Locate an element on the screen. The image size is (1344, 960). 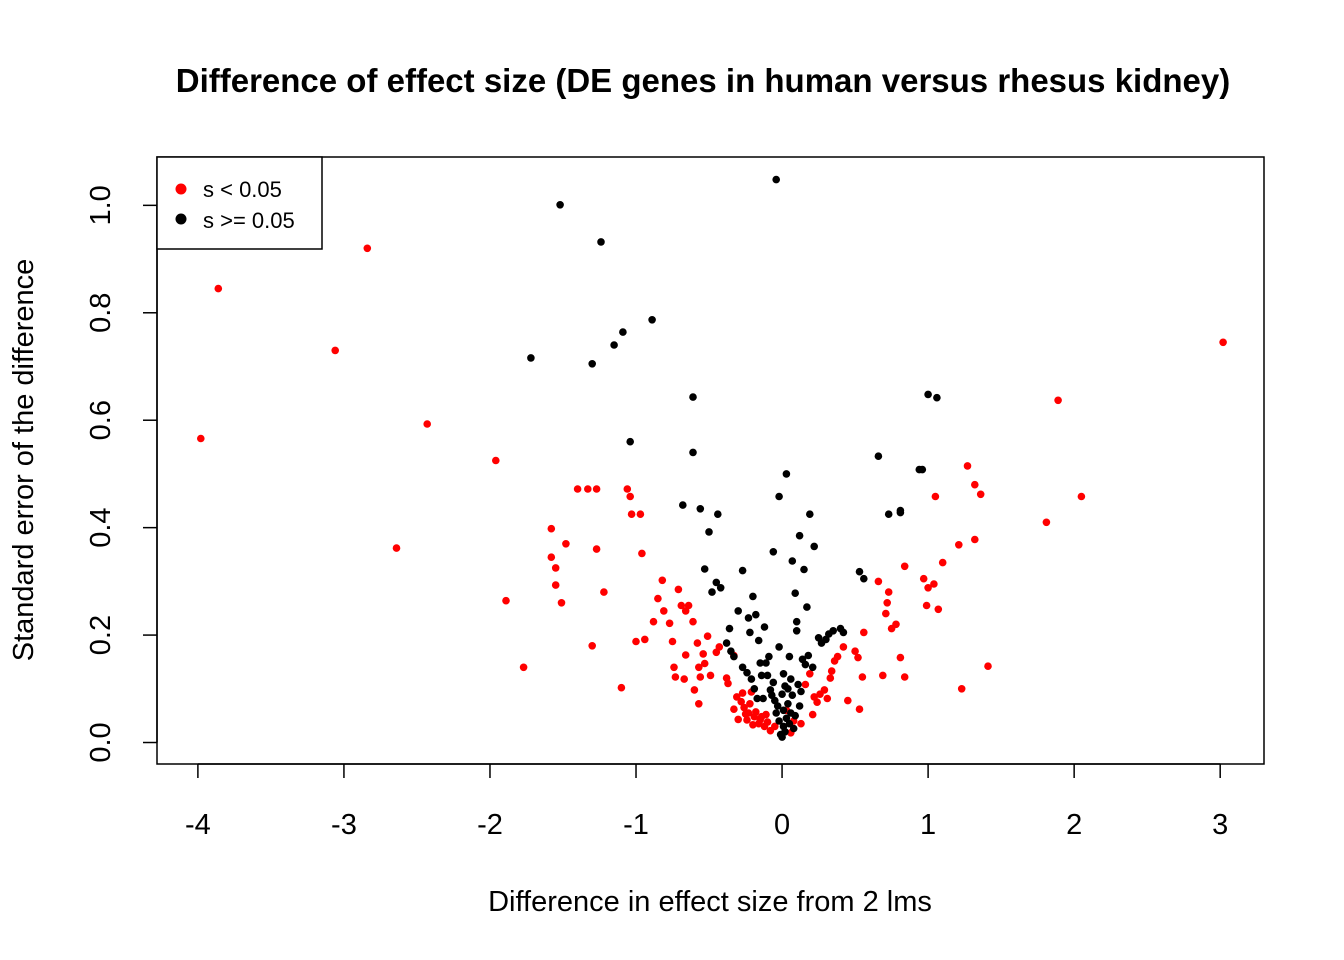
legend-label-nonsignificant: s >= 0.05 is located at coordinates (249, 220).